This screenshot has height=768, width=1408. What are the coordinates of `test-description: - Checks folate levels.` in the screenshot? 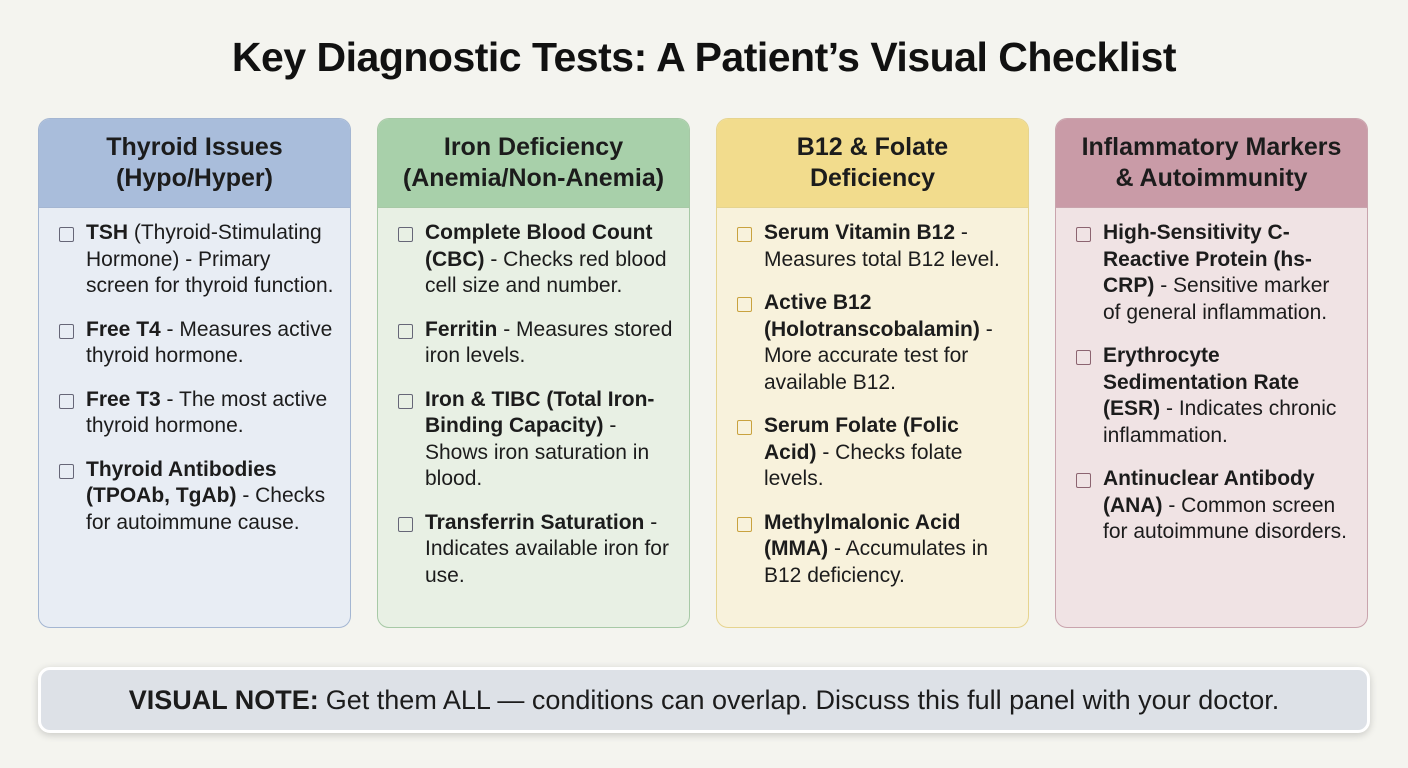 It's located at (863, 465).